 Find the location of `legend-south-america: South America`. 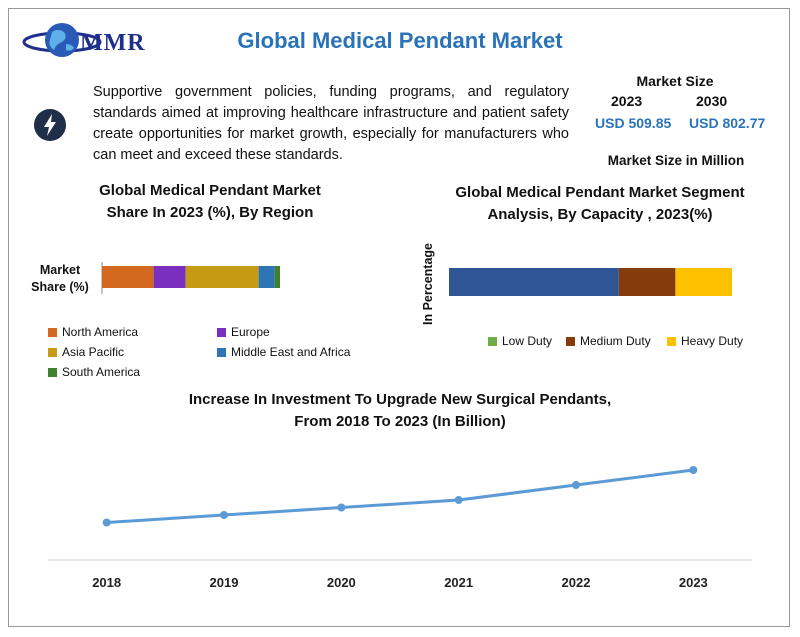

legend-south-america: South America is located at coordinates (94, 372).